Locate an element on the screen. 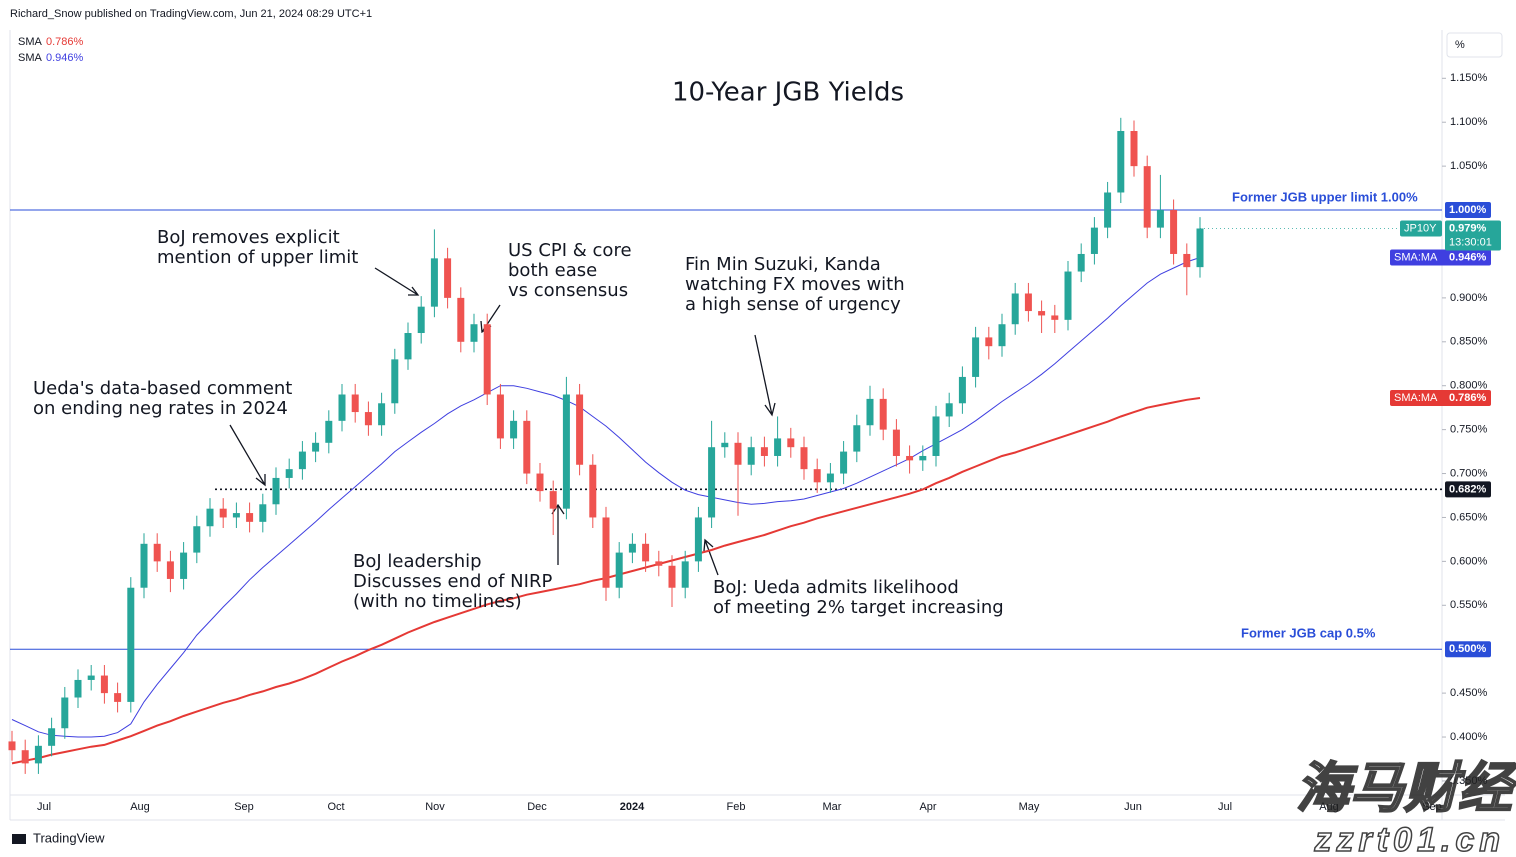 The image size is (1516, 857). price-tag-label: 0.682% is located at coordinates (1468, 489).